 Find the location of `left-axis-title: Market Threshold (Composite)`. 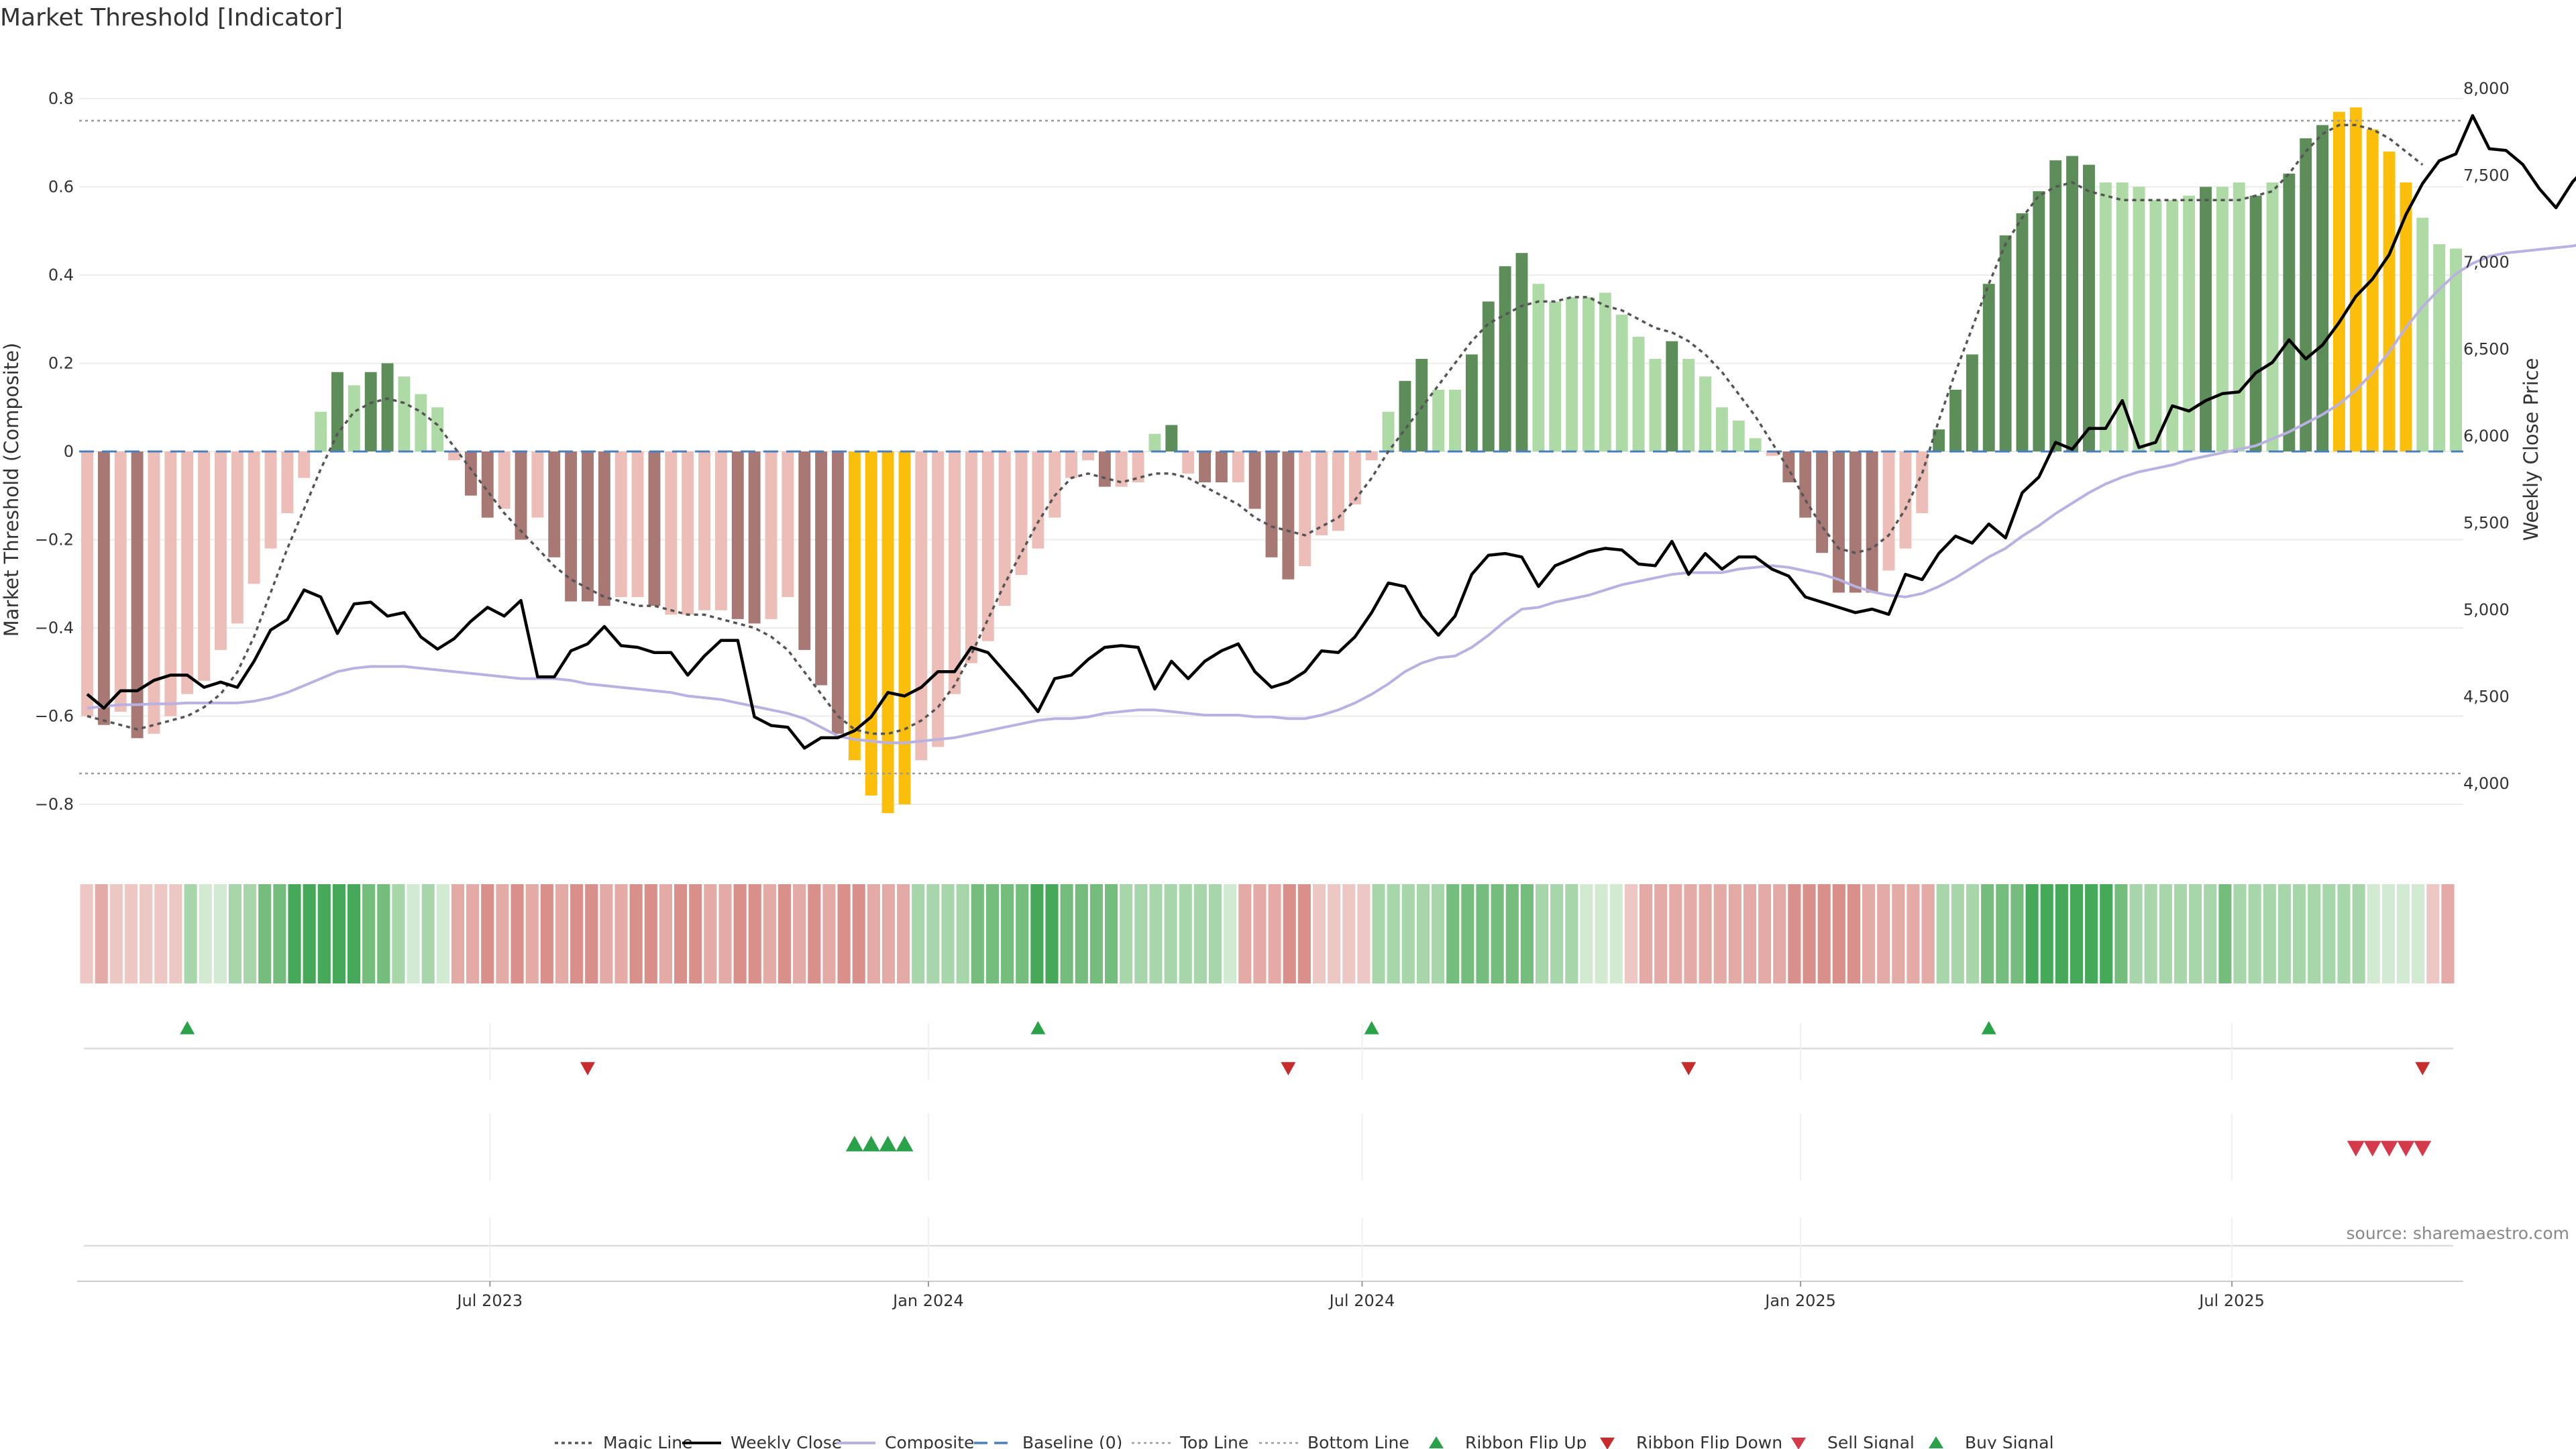

left-axis-title: Market Threshold (Composite) is located at coordinates (11, 490).